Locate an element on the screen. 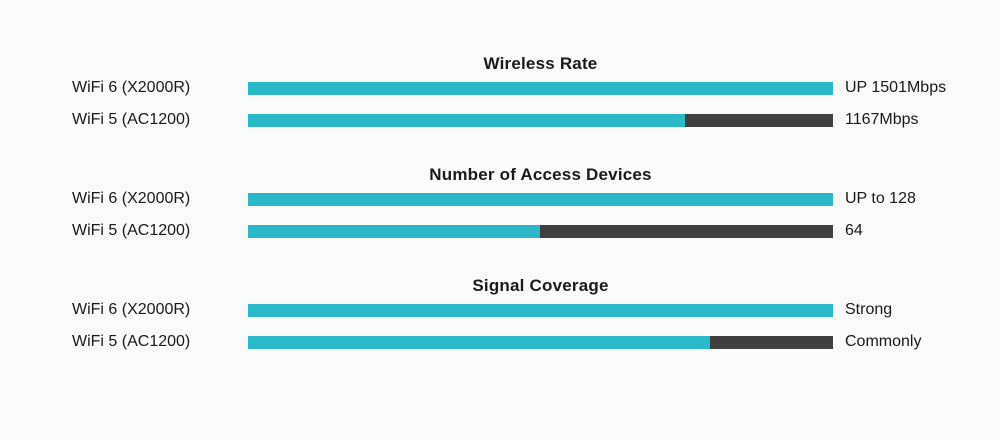  bar-row: WiFi 6 (X2000R) UP to 128 is located at coordinates (500, 198).